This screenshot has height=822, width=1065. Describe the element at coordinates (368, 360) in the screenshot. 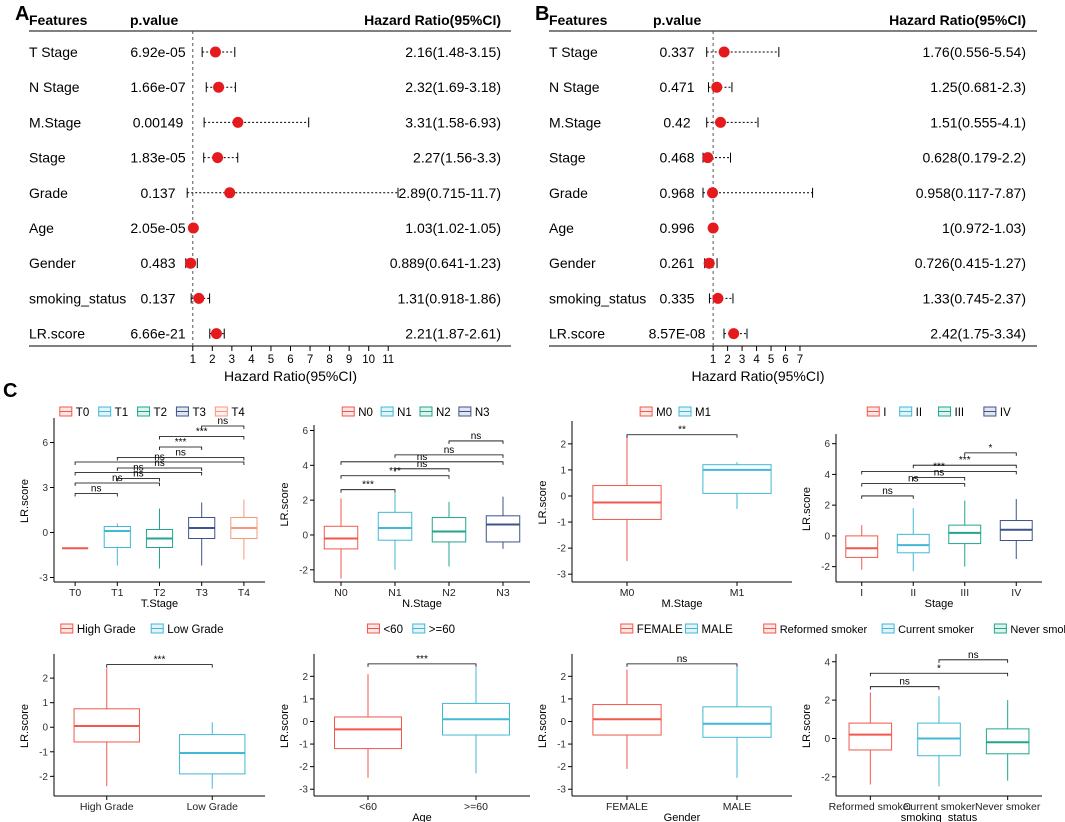

I see `x-tick-label: 10` at that location.